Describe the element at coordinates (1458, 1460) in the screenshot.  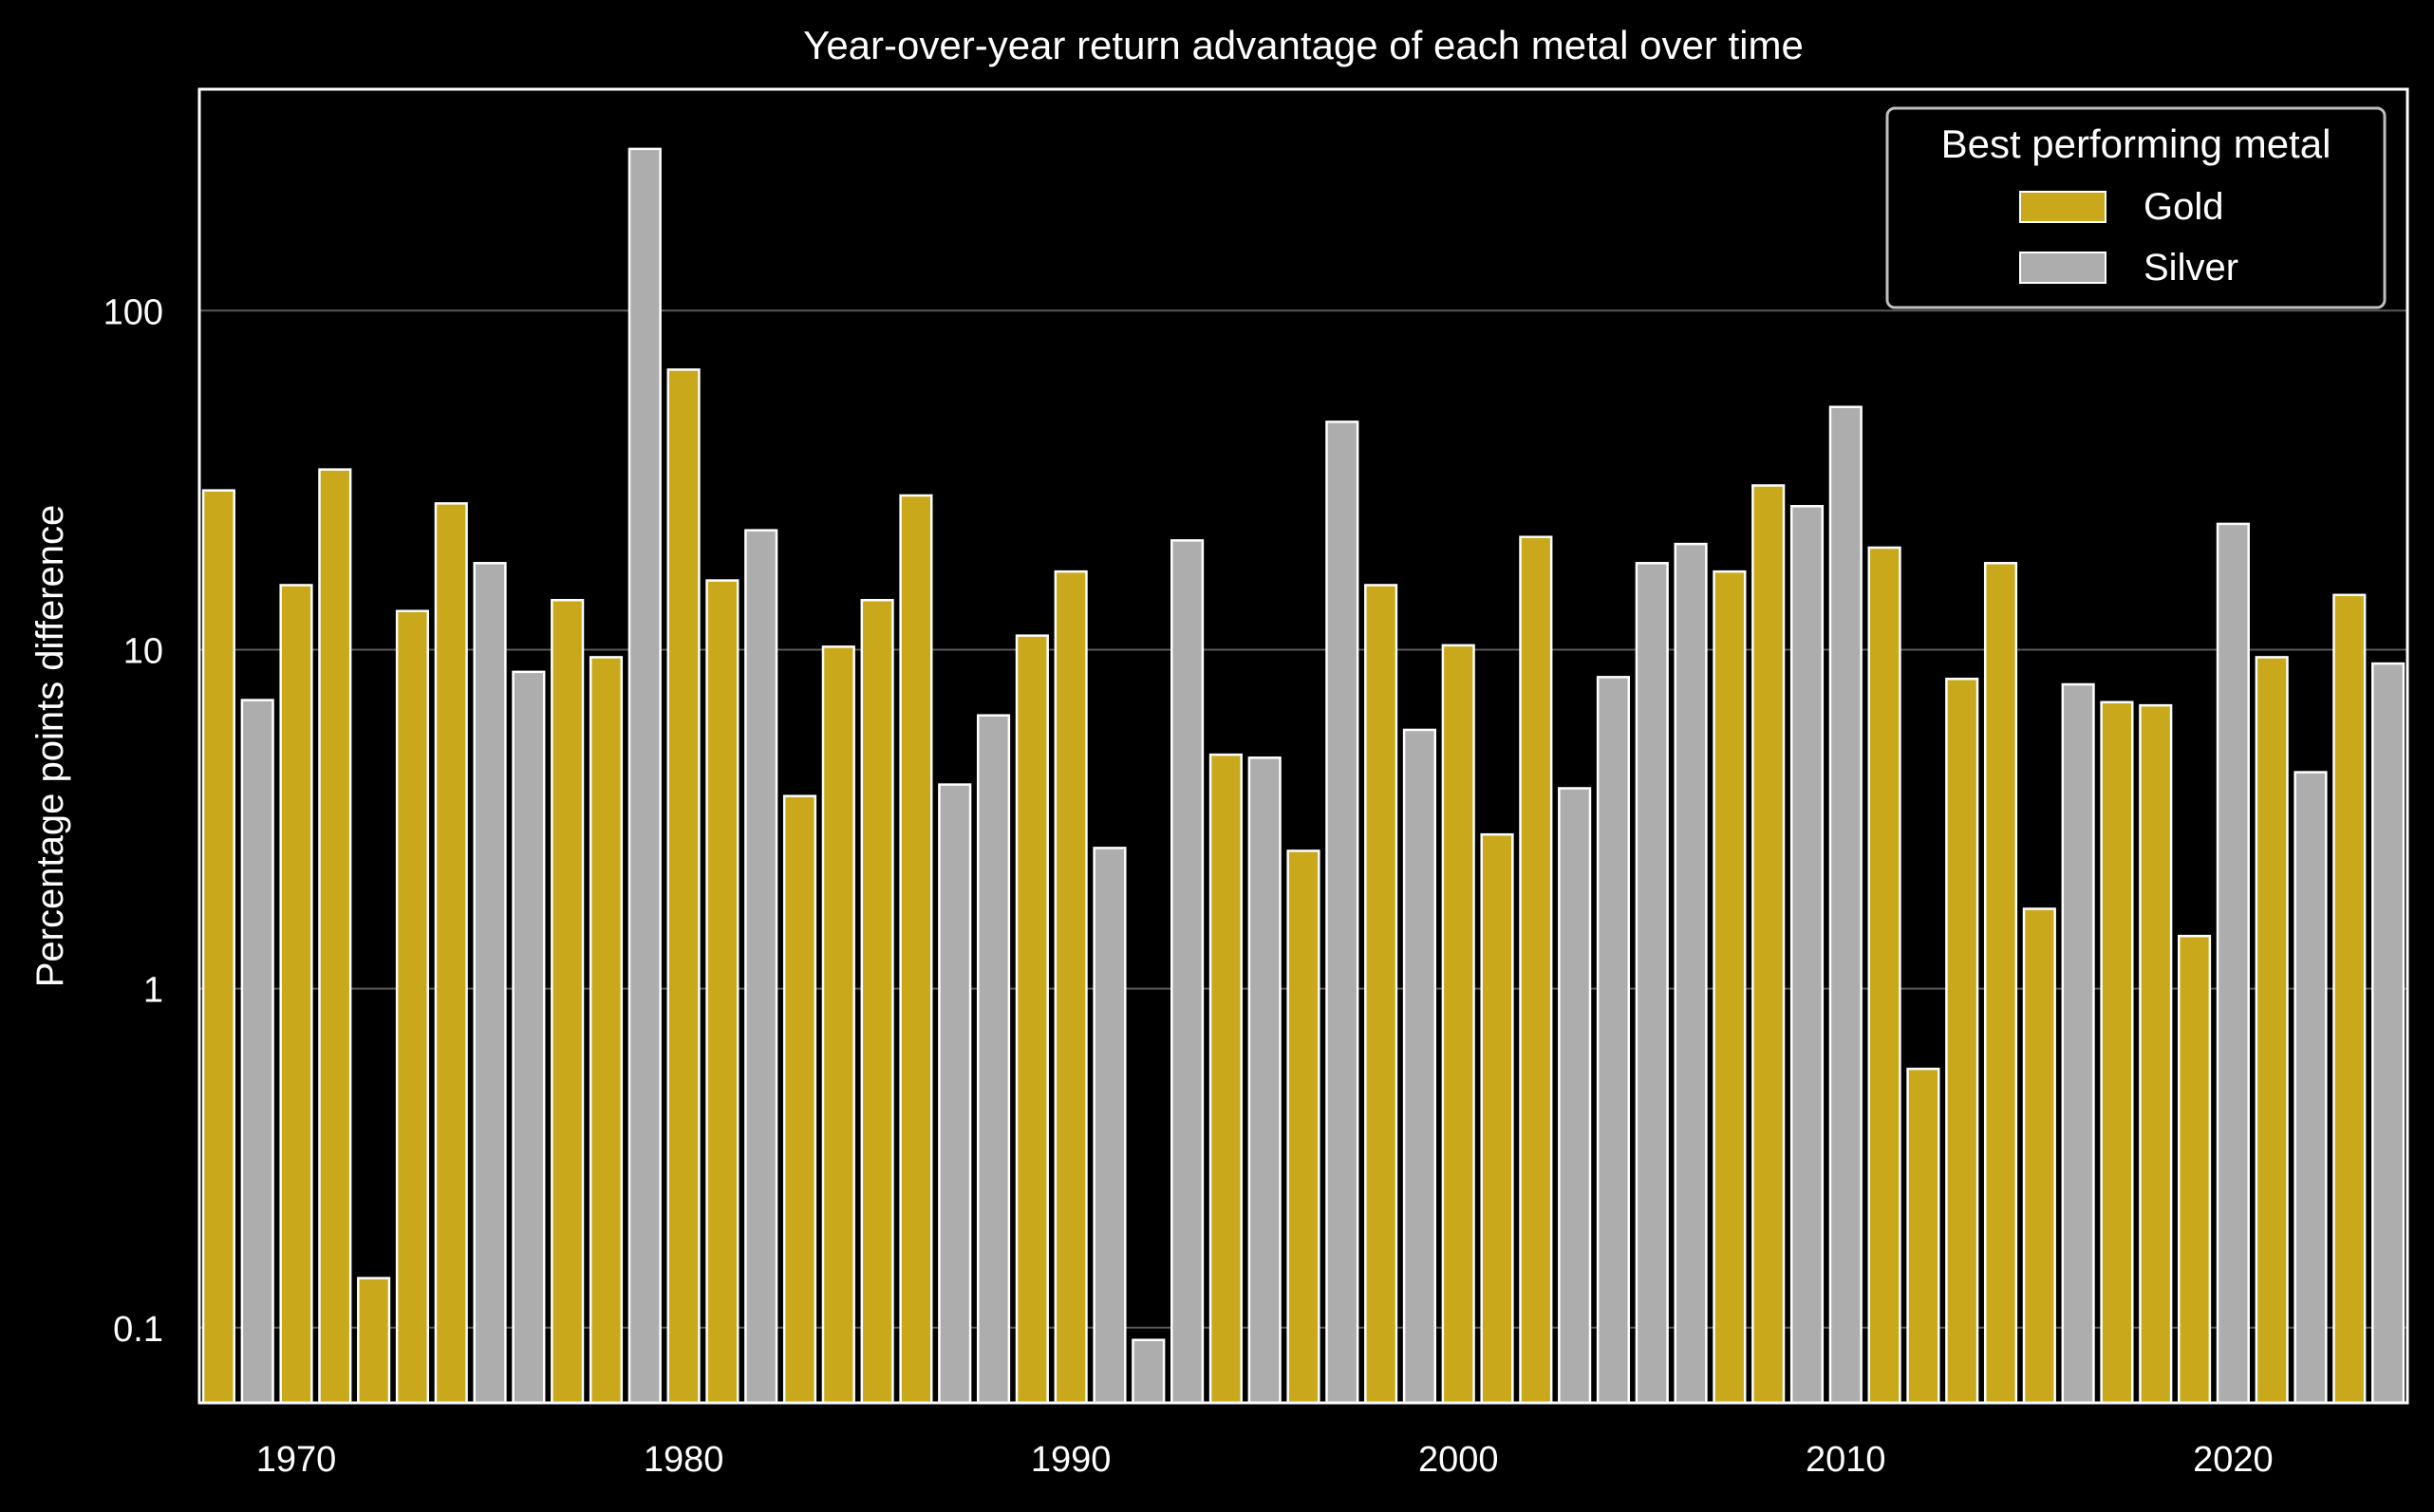
I see `x-tick-label: 2000` at that location.